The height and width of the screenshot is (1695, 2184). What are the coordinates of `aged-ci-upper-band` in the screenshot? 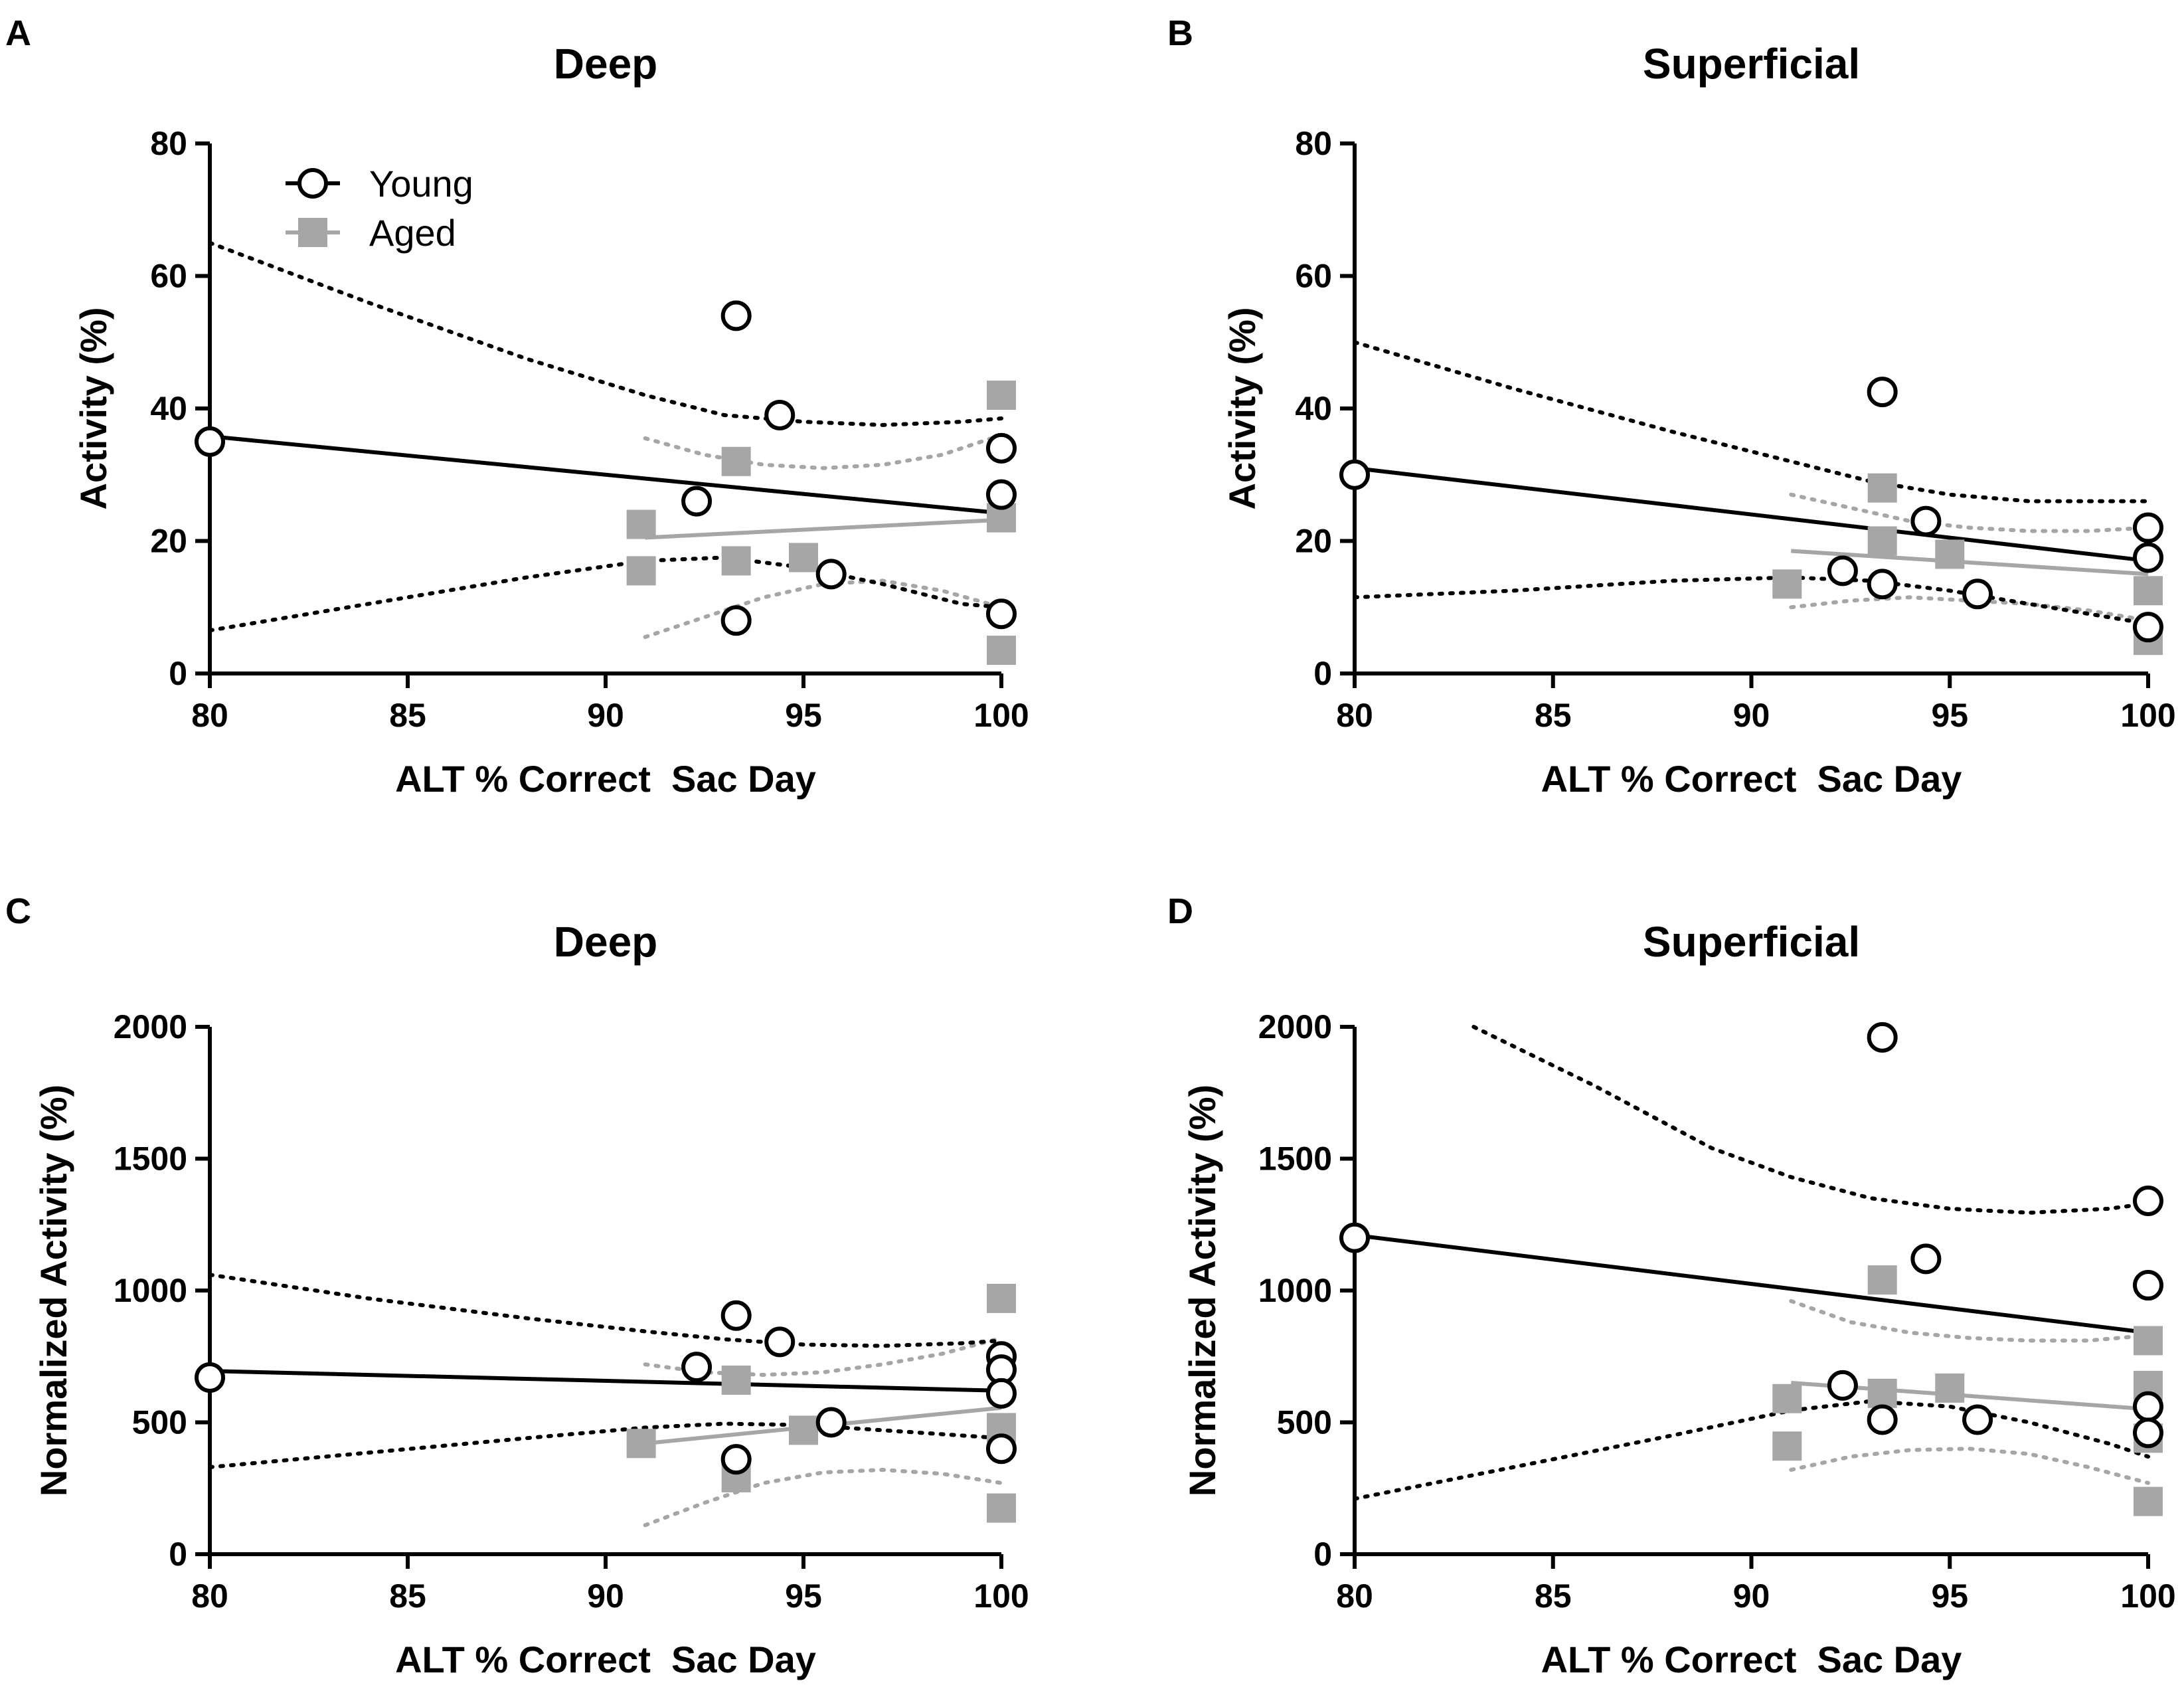 It's located at (1969, 513).